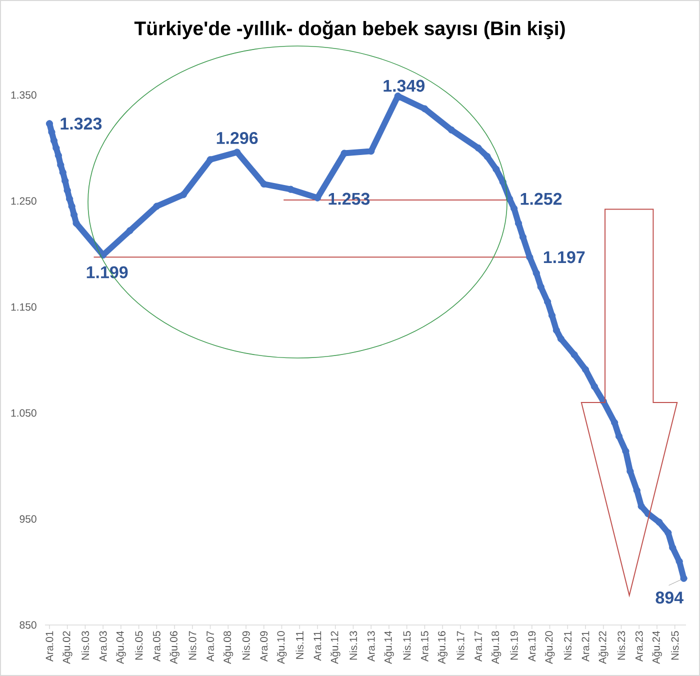 Image resolution: width=700 pixels, height=676 pixels. I want to click on annotation: 894, so click(670, 598).